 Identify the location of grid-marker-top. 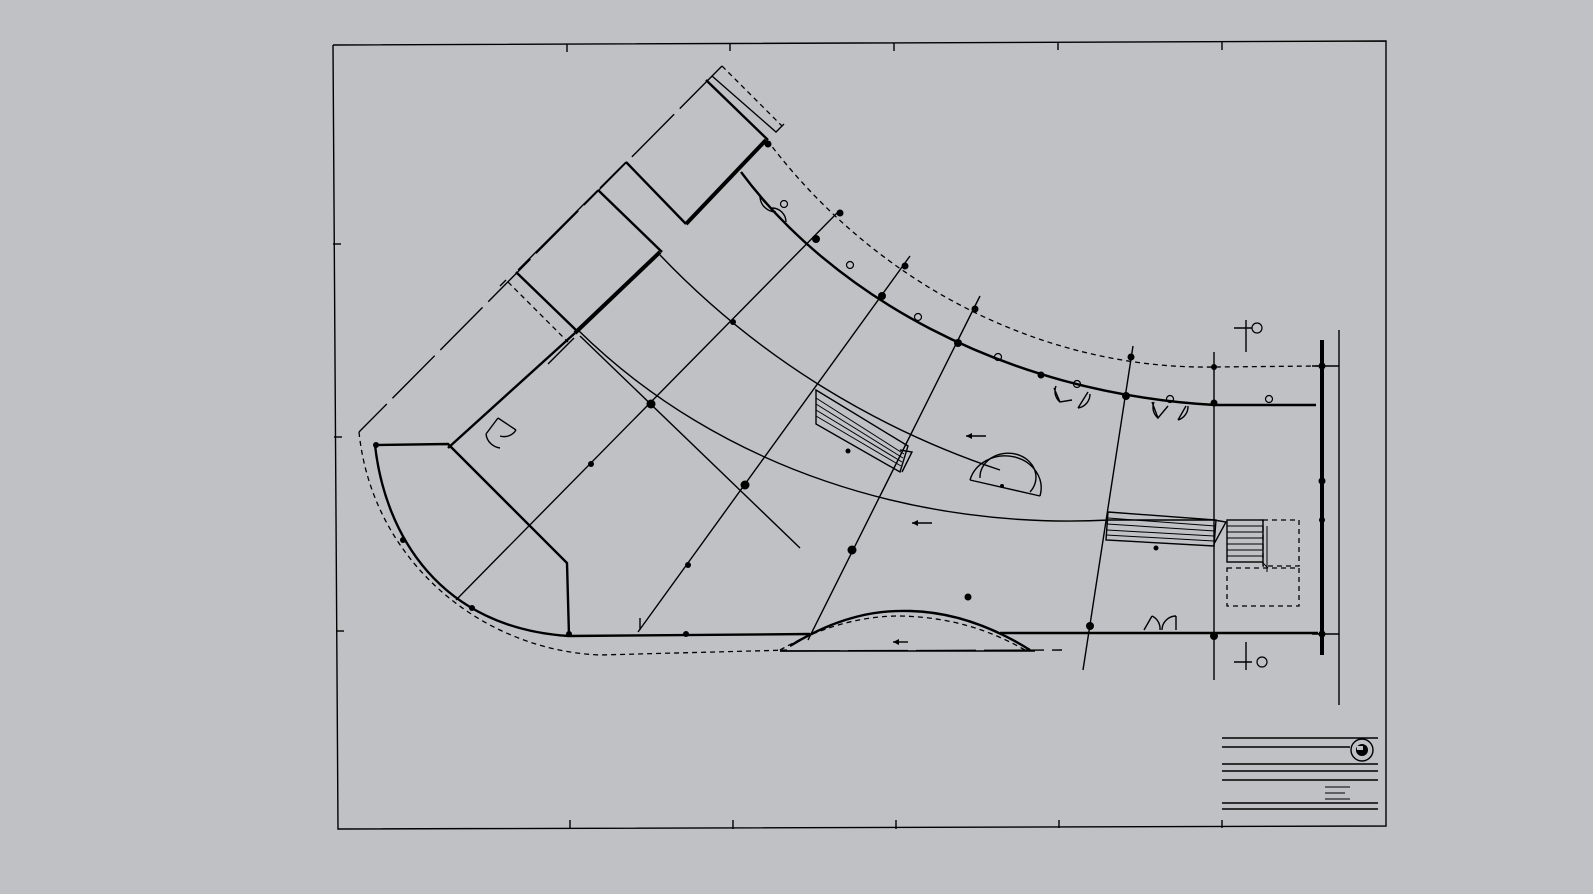
(1248, 336).